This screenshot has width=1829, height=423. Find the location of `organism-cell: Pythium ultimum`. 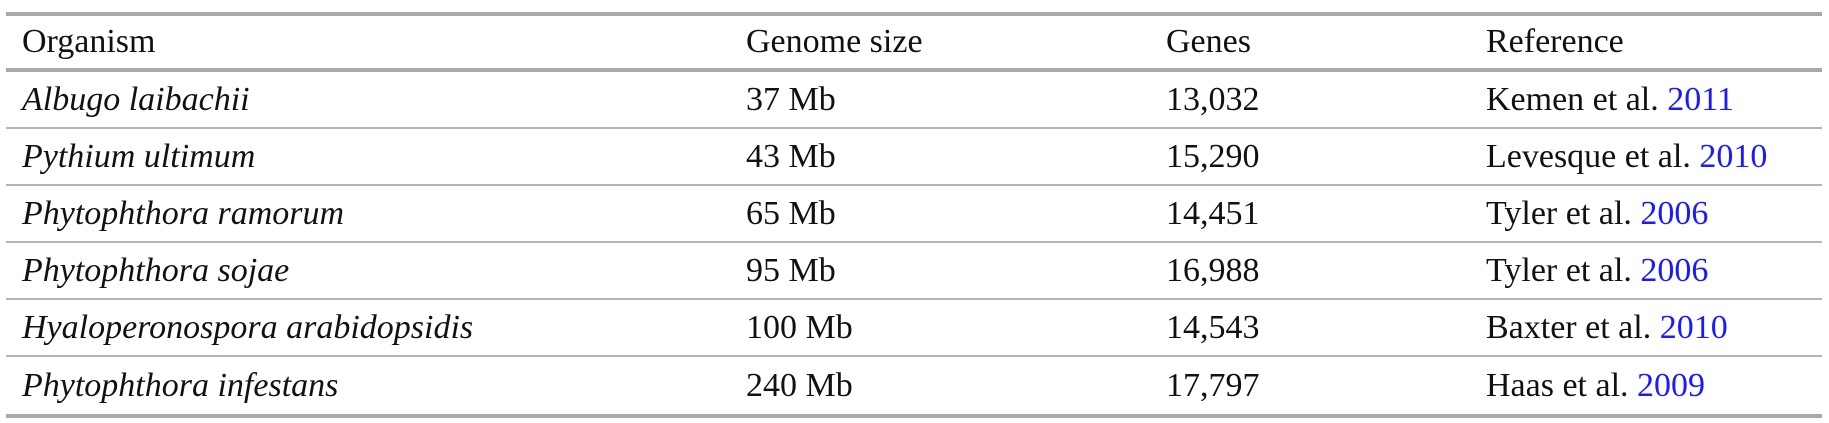

organism-cell: Pythium ultimum is located at coordinates (139, 156).